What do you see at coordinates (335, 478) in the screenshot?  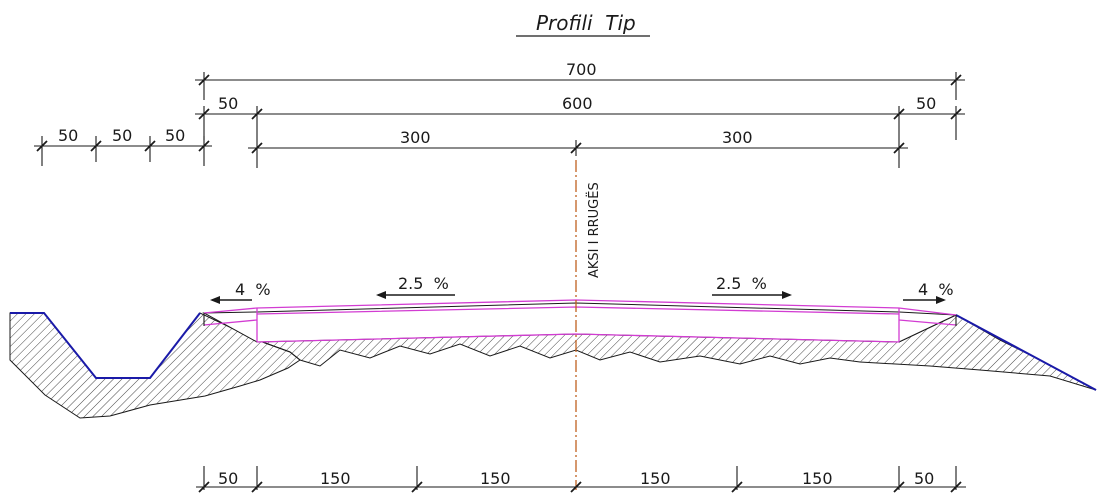 I see `dim-bottom-1-label: 150` at bounding box center [335, 478].